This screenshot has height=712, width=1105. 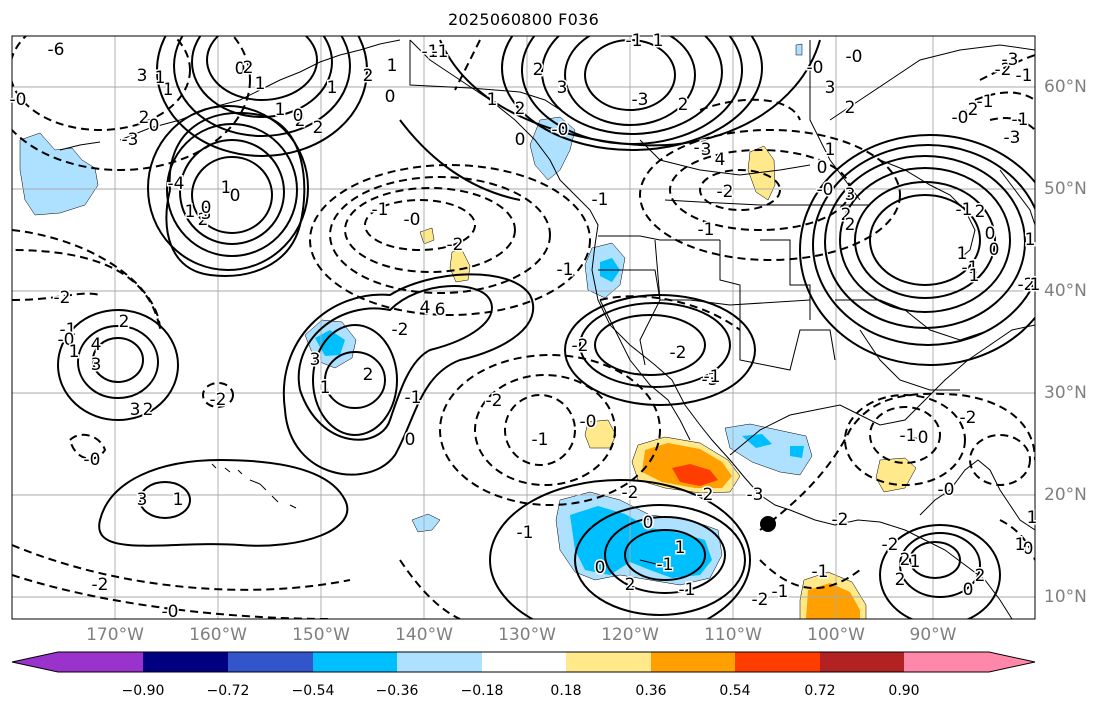 What do you see at coordinates (1065, 495) in the screenshot?
I see `lat-label: 20°N` at bounding box center [1065, 495].